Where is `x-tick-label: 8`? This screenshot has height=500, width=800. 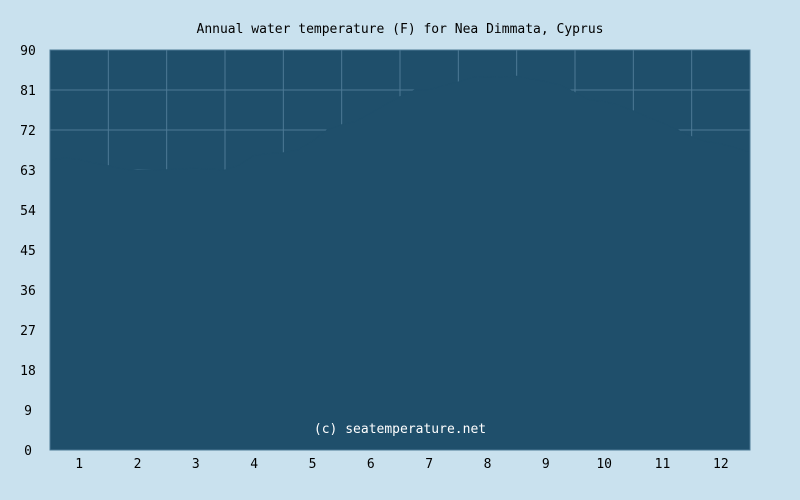 x-tick-label: 8 is located at coordinates (488, 464).